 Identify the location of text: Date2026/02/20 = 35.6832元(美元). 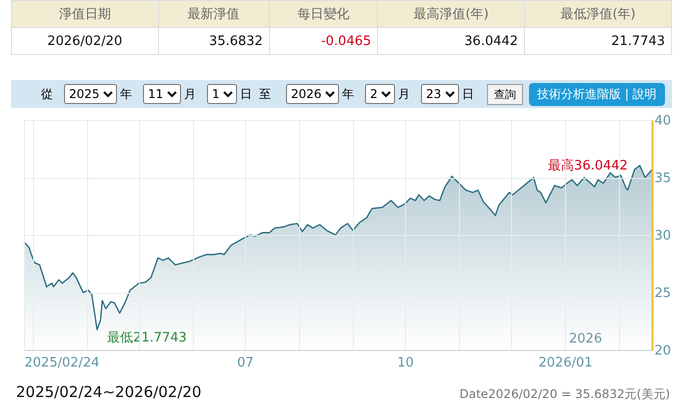
(564, 394).